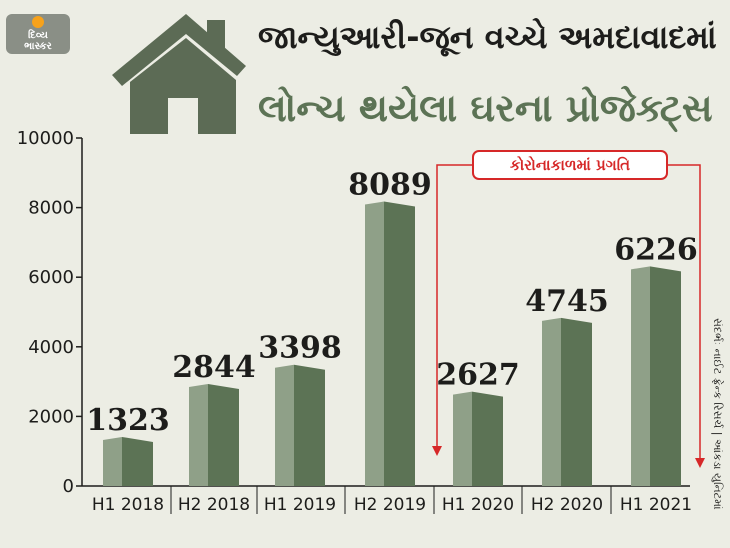 The width and height of the screenshot is (730, 548). What do you see at coordinates (684, 312) in the screenshot?
I see `annotation-bracket-right` at bounding box center [684, 312].